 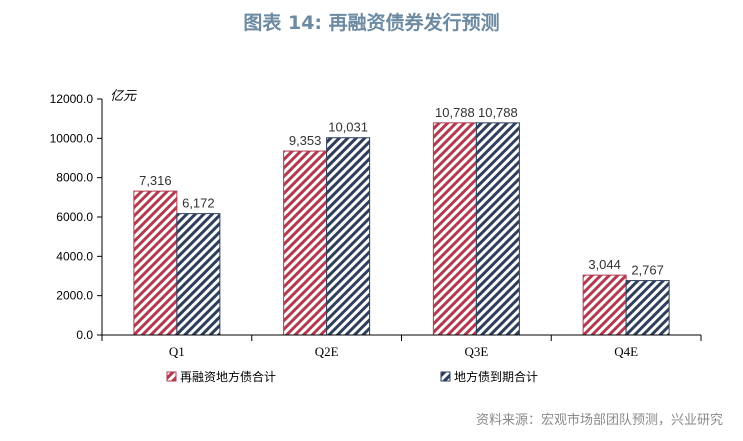 I want to click on x-tick-label: Q4E, so click(x=626, y=351).